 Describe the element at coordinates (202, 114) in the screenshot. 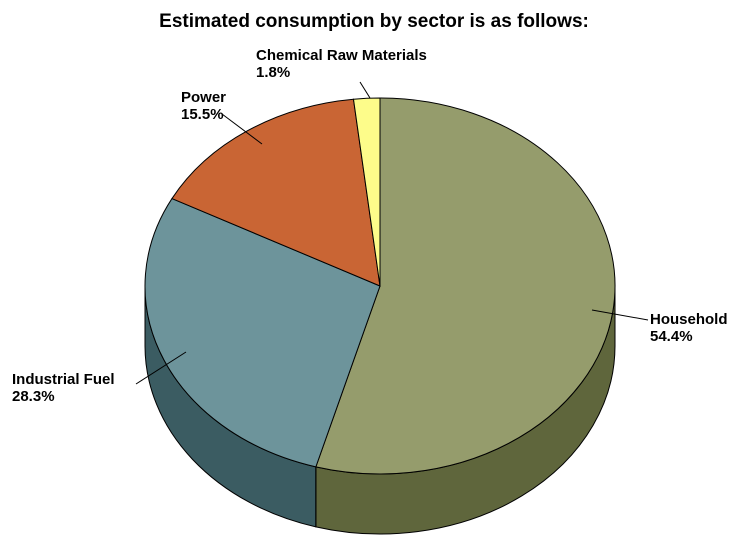

I see `slice-value-power: 15.5%` at that location.